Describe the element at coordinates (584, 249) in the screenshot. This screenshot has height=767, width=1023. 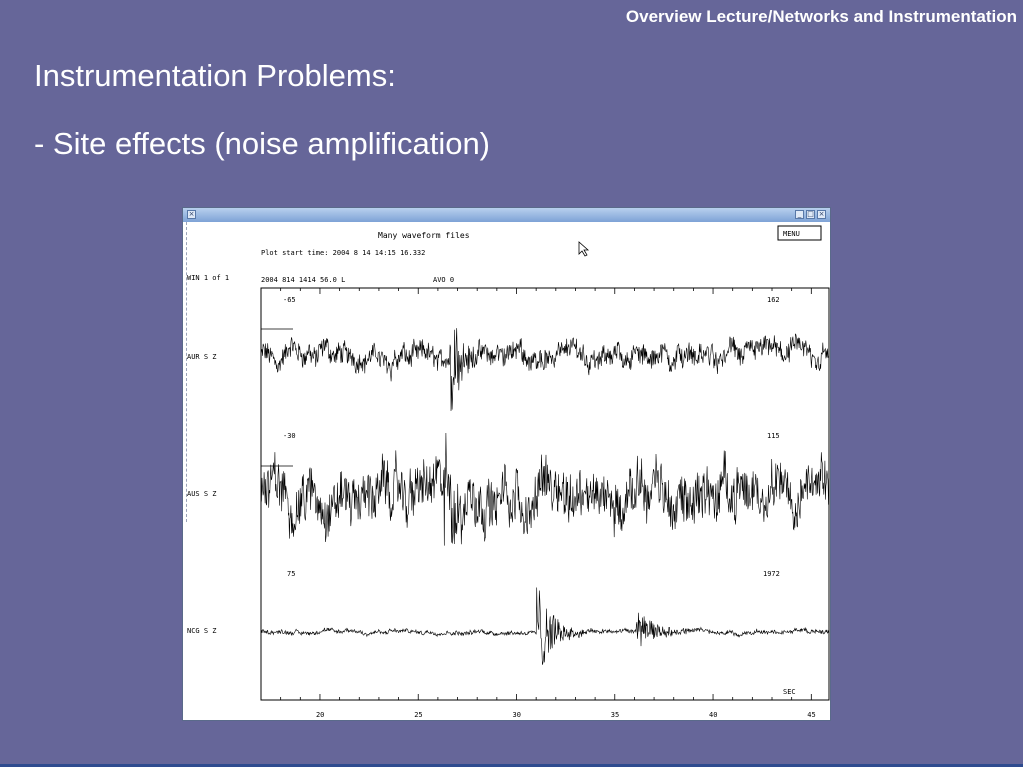
I see `arrow-cursor-icon` at that location.